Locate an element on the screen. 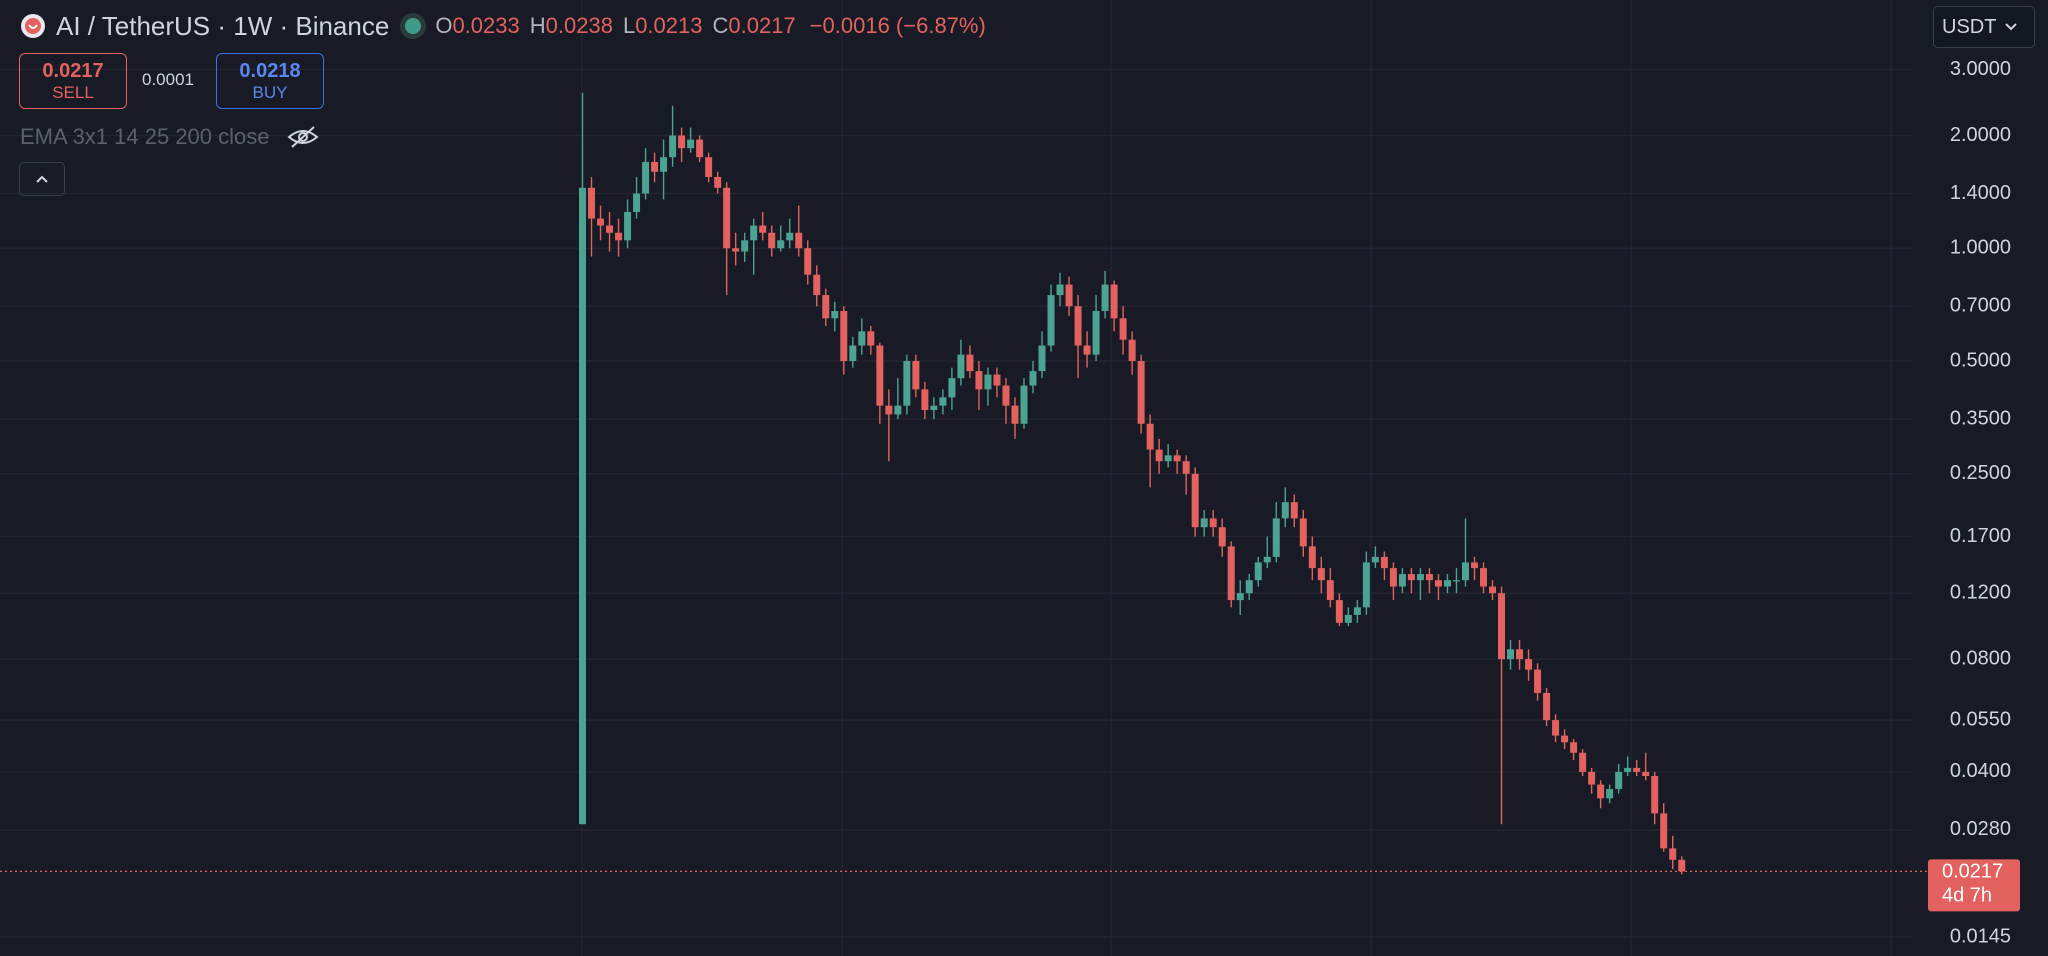 The height and width of the screenshot is (956, 2048). currency-select: USDT is located at coordinates (1984, 27).